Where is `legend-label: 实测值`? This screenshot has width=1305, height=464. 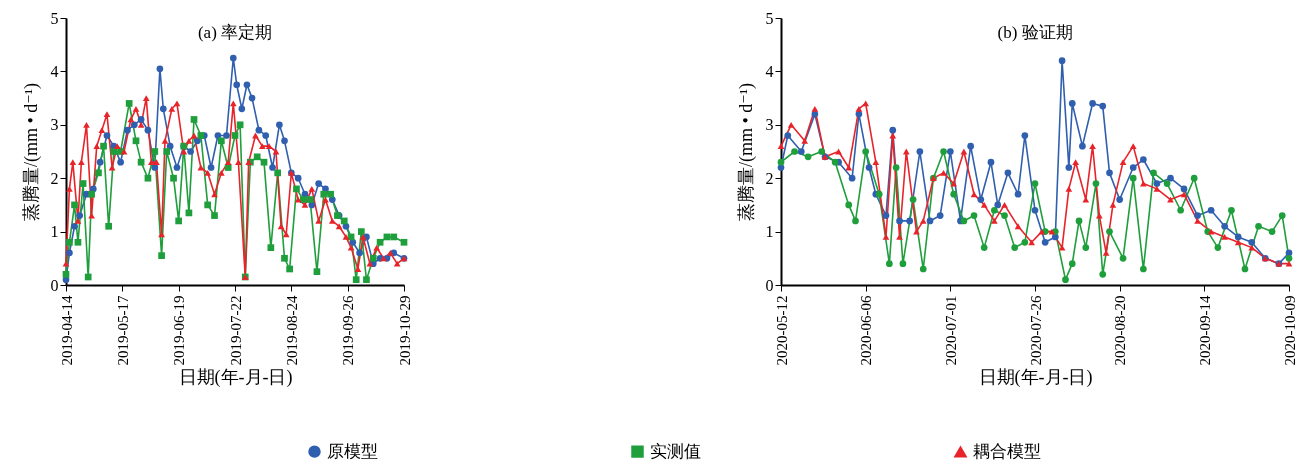 legend-label: 实测值 is located at coordinates (675, 451).